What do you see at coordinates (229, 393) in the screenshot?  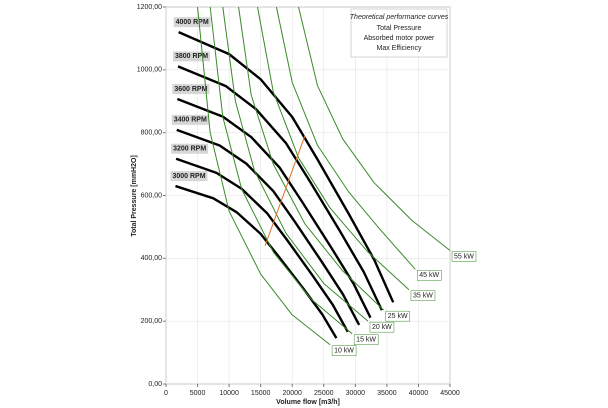 I see `x-tick-label: 10000` at bounding box center [229, 393].